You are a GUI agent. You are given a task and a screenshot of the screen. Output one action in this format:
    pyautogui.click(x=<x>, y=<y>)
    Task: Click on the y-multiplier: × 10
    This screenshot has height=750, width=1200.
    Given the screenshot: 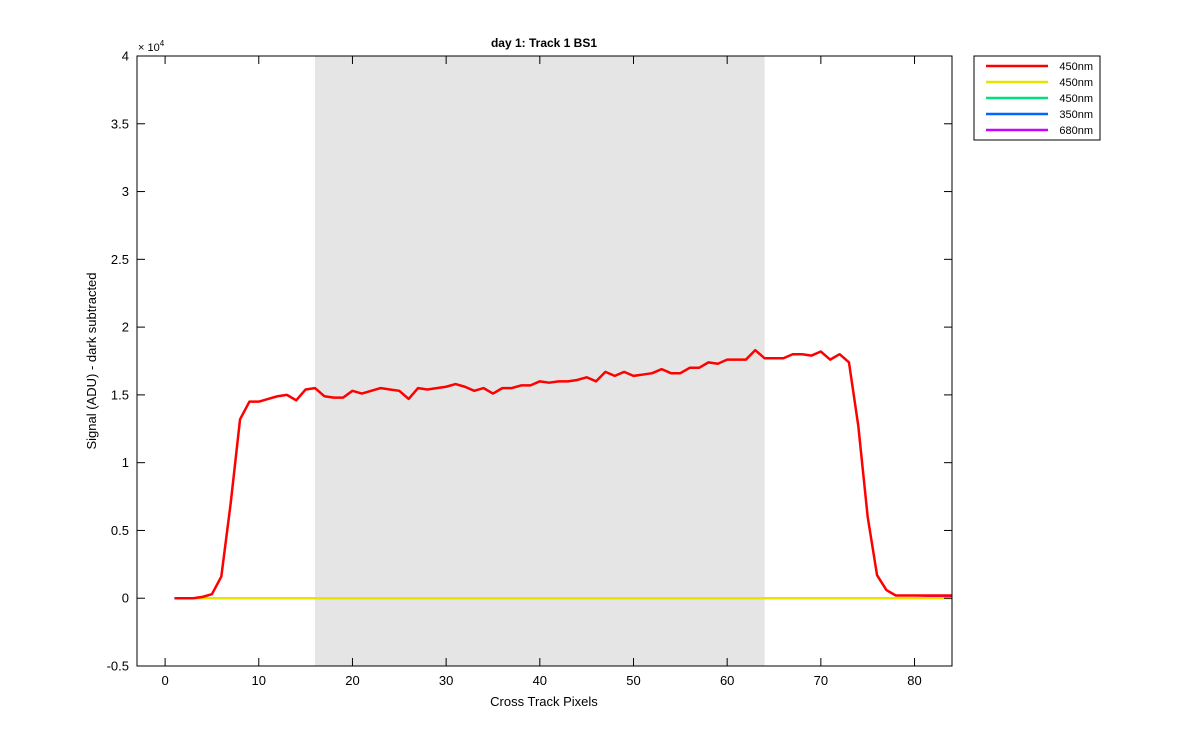 What is the action you would take?
    pyautogui.click(x=149, y=48)
    